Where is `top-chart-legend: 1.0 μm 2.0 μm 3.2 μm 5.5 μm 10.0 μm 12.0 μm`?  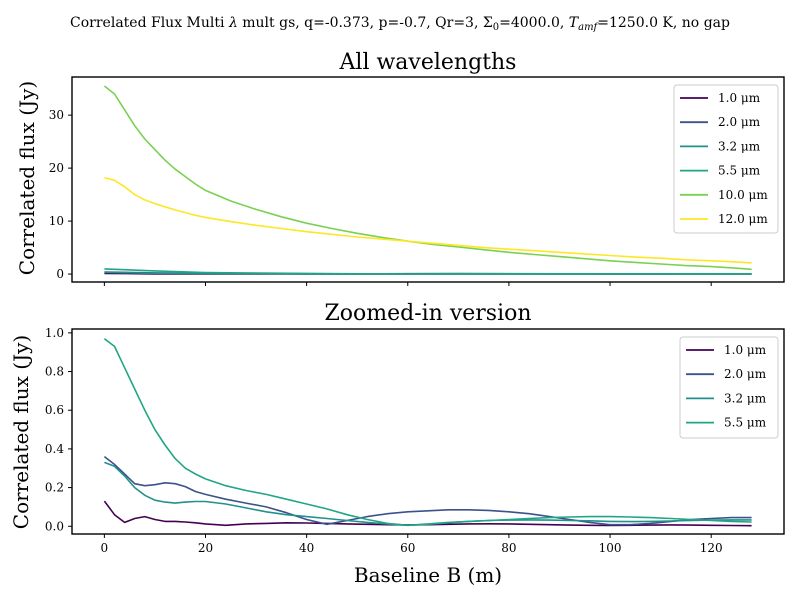 top-chart-legend: 1.0 μm 2.0 μm 3.2 μm 5.5 μm 10.0 μm 12.0 μm is located at coordinates (726, 159).